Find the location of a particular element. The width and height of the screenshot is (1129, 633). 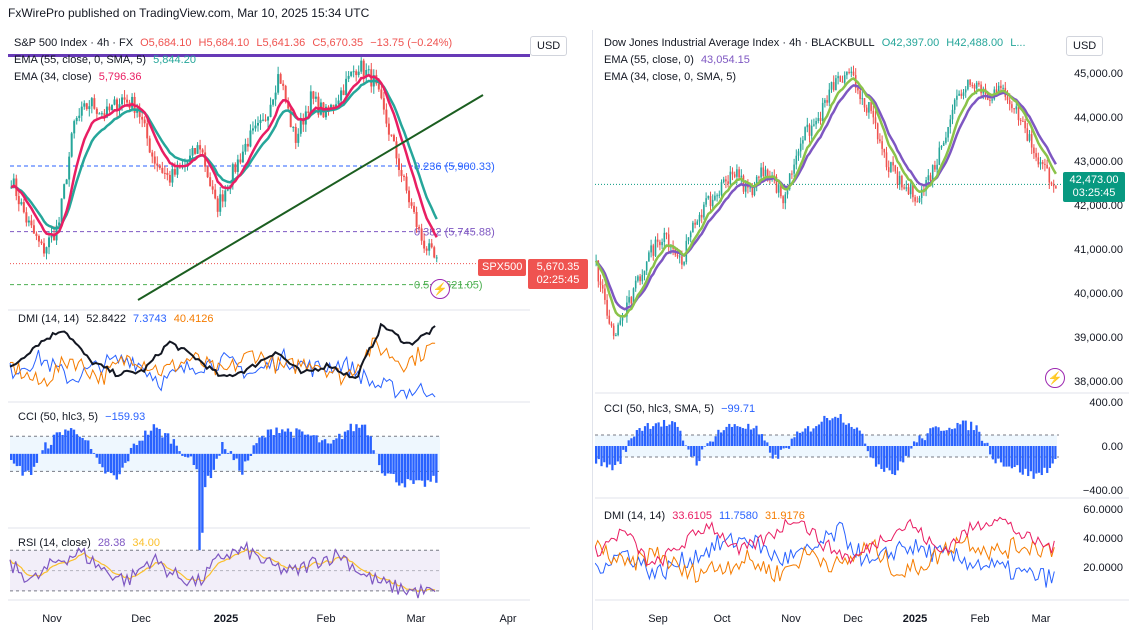

spx-currency-button: USD is located at coordinates (549, 46).